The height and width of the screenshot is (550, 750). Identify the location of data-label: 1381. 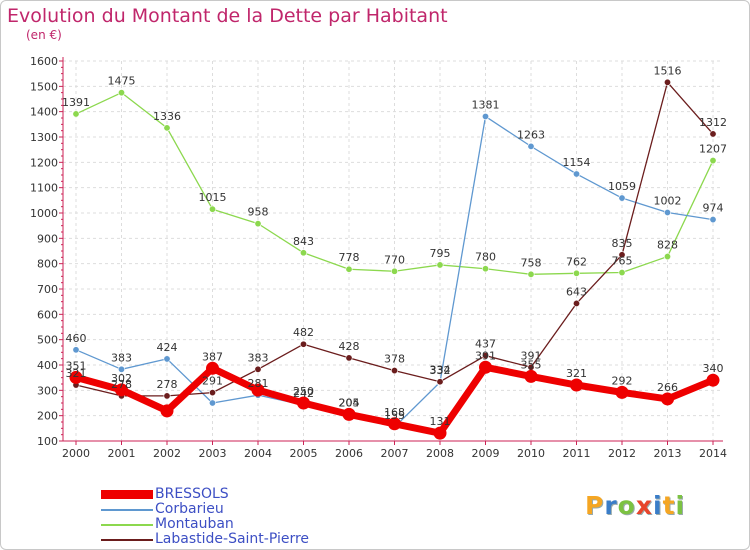
(486, 104).